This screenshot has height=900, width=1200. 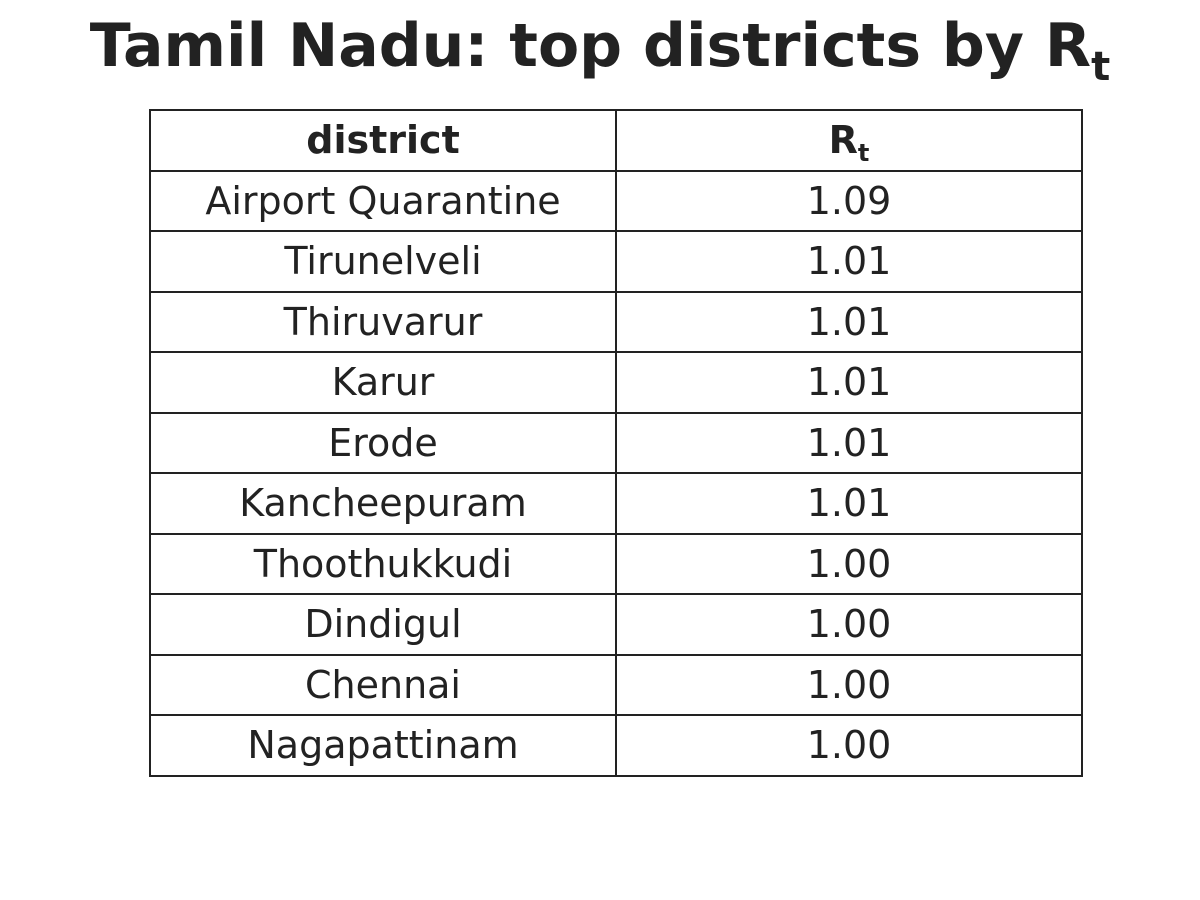 I want to click on table-row: Dindigul 1.00, so click(x=616, y=624).